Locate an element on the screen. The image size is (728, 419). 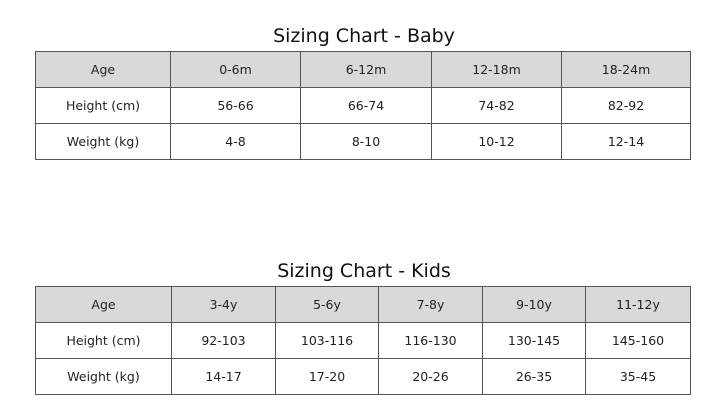
table-cell: 116-130 is located at coordinates (430, 340).